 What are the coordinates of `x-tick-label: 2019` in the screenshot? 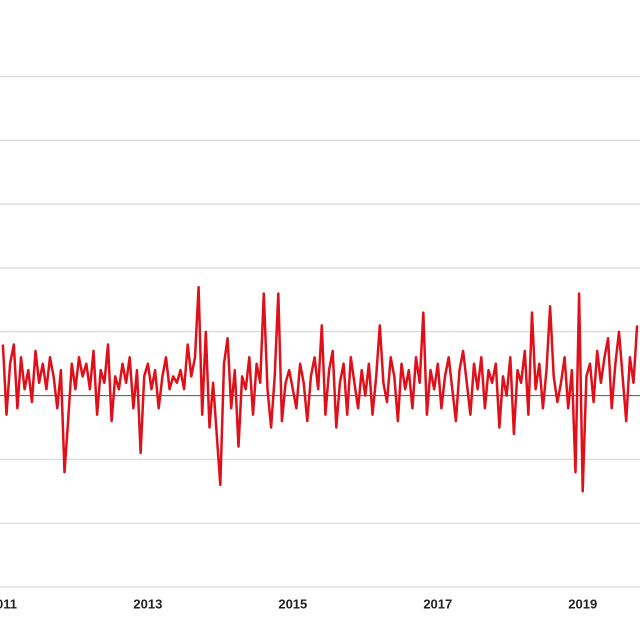 It's located at (582, 603).